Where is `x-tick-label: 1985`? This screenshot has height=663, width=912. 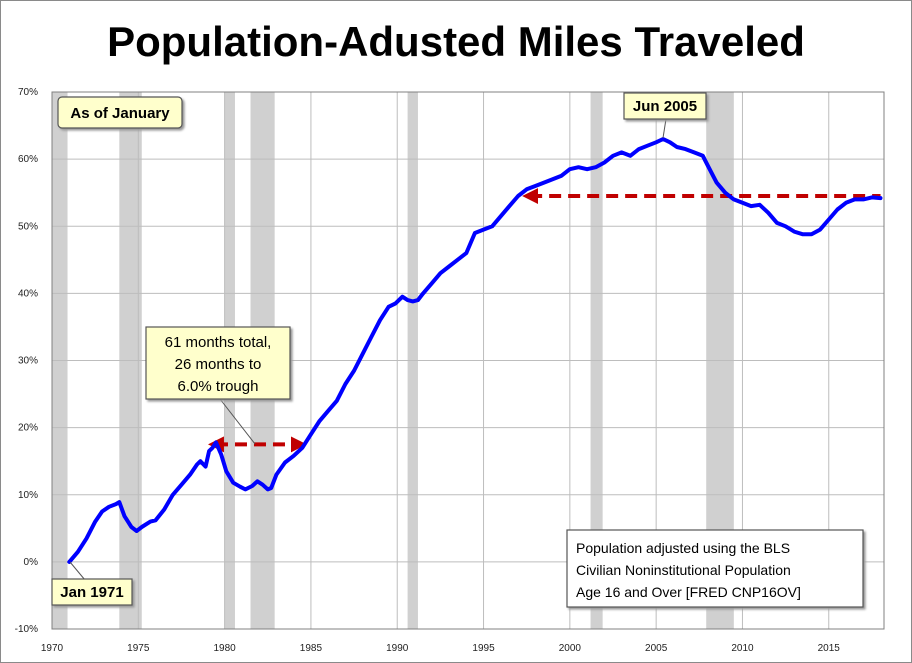 x-tick-label: 1985 is located at coordinates (311, 648).